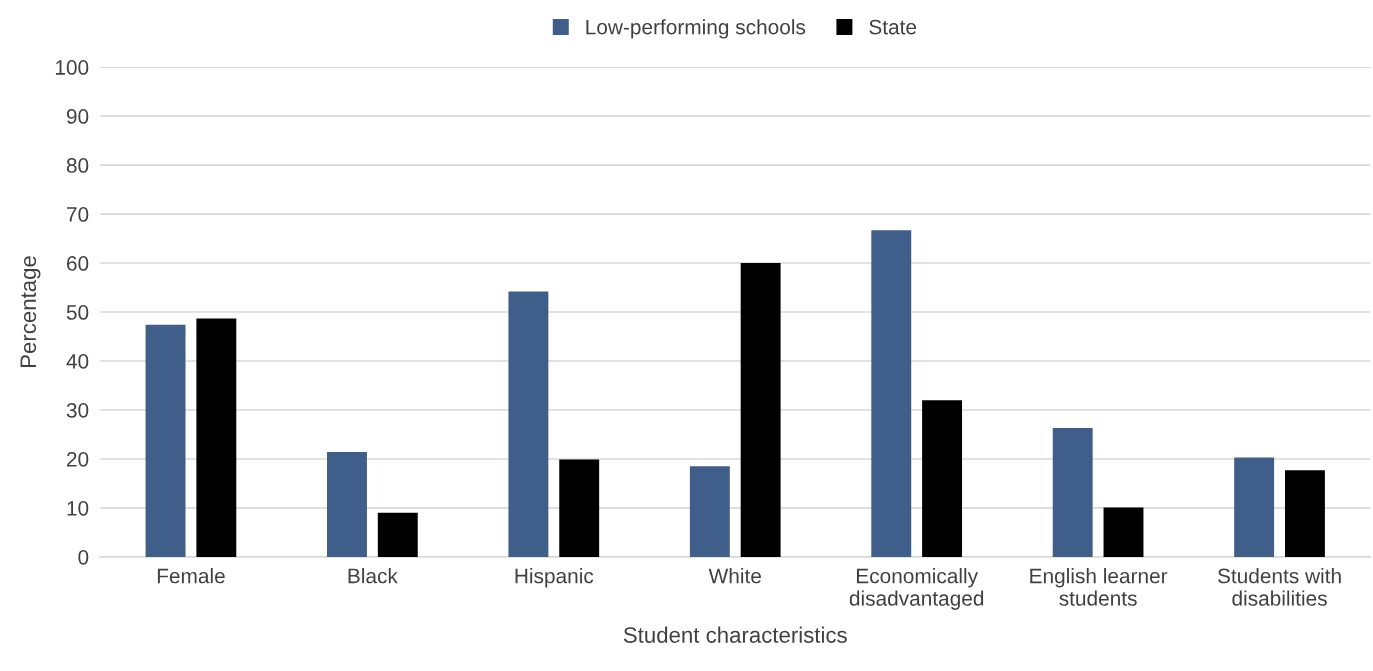 Image resolution: width=1373 pixels, height=671 pixels. Describe the element at coordinates (77, 165) in the screenshot. I see `y-tick-label: 80` at that location.